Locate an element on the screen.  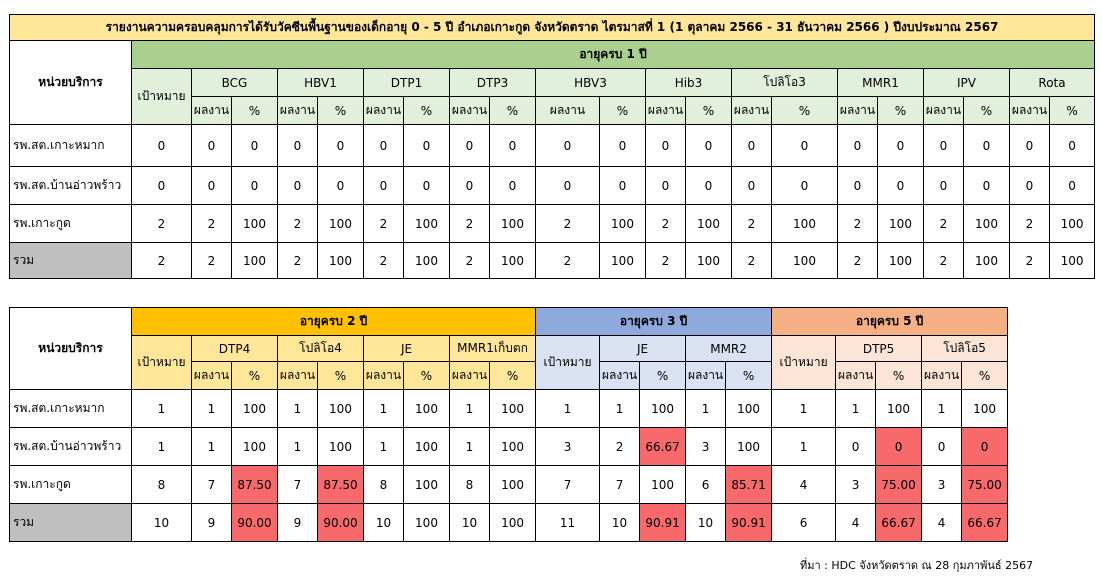
table-row: รพ.สต.บ้านอ่าวพร้าว 0 0 0 0 0 0 0 0 0 0 0 0 0 0 0 0 0 0 0 0 0 is located at coordinates (552, 185).